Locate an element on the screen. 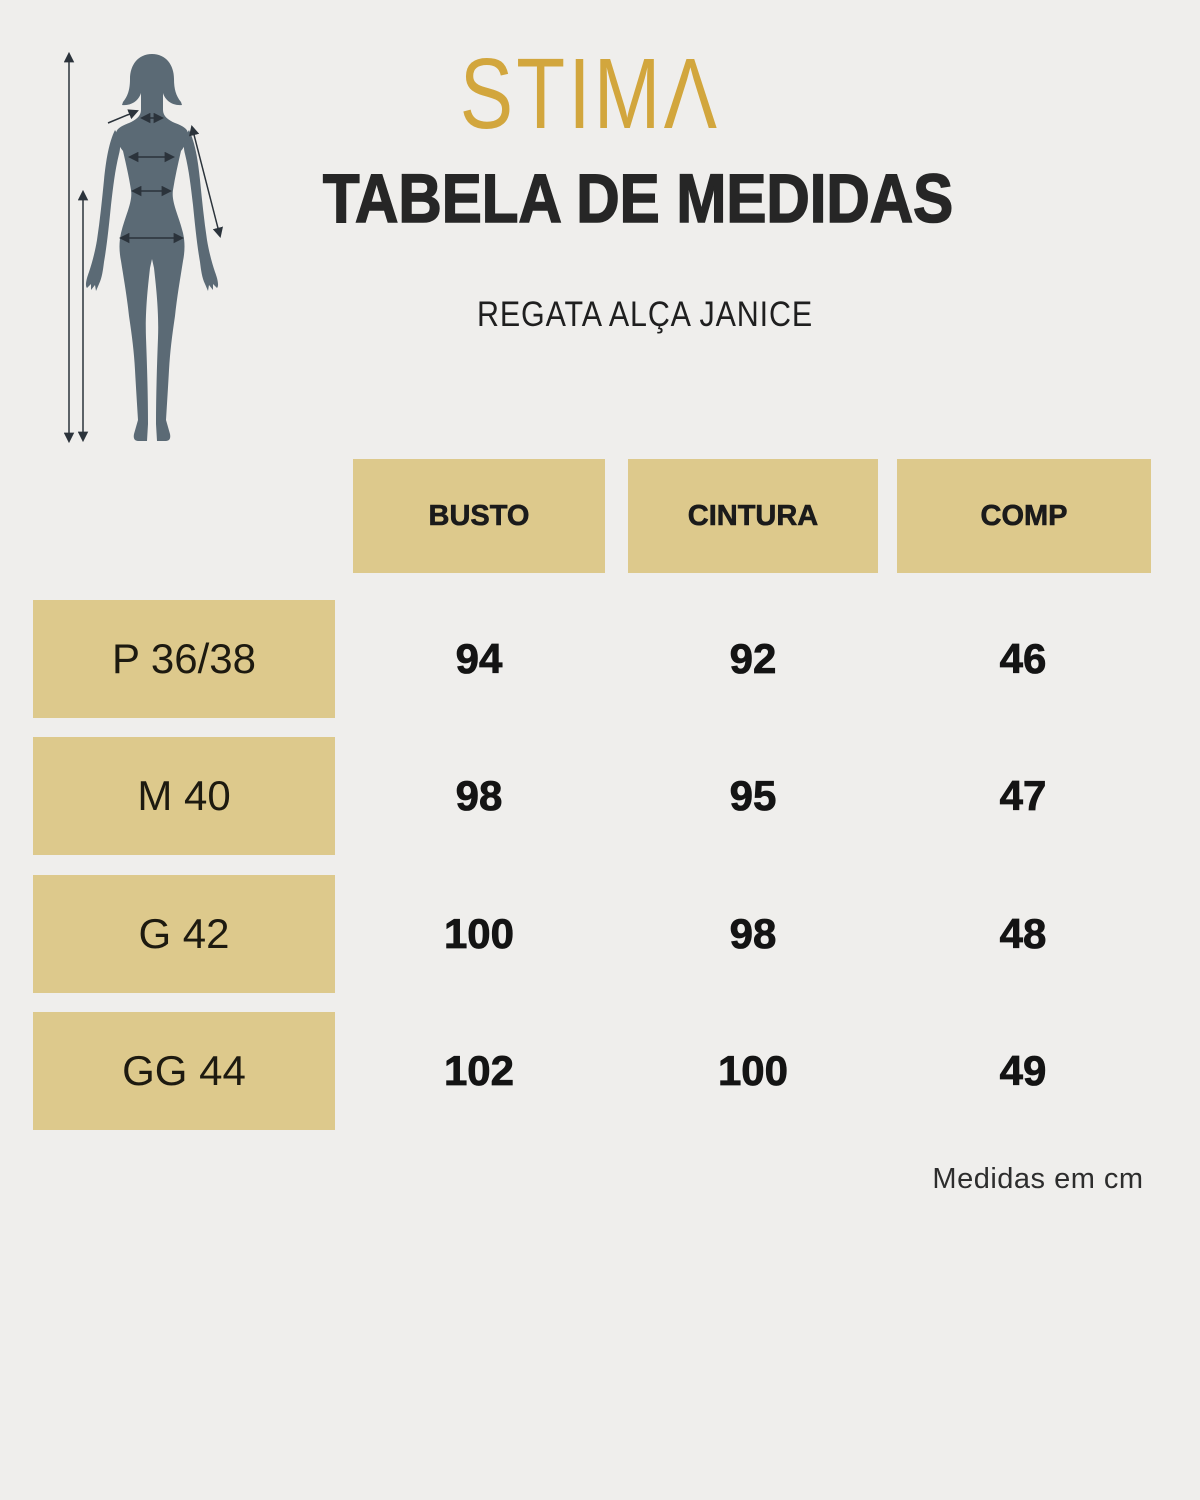 Image resolution: width=1200 pixels, height=1500 pixels. size-label-g: G 42 is located at coordinates (184, 934).